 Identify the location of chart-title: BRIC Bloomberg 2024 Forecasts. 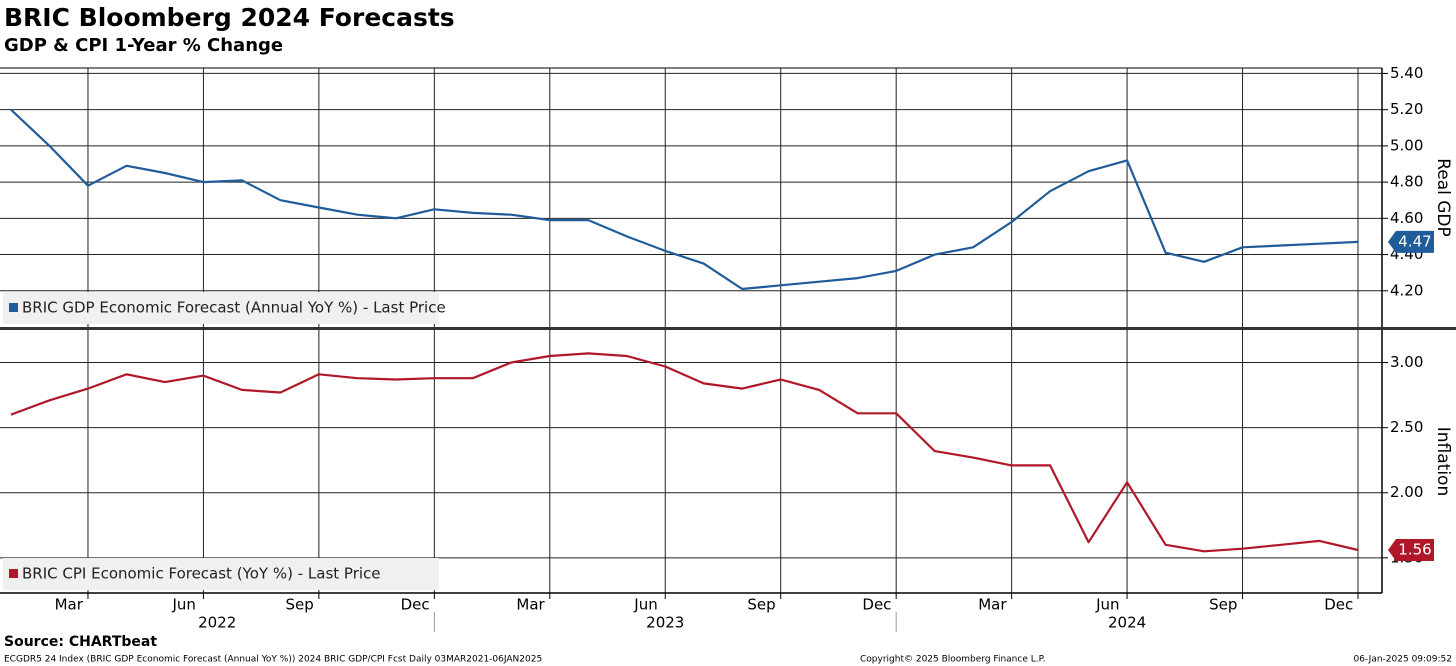
(229, 17).